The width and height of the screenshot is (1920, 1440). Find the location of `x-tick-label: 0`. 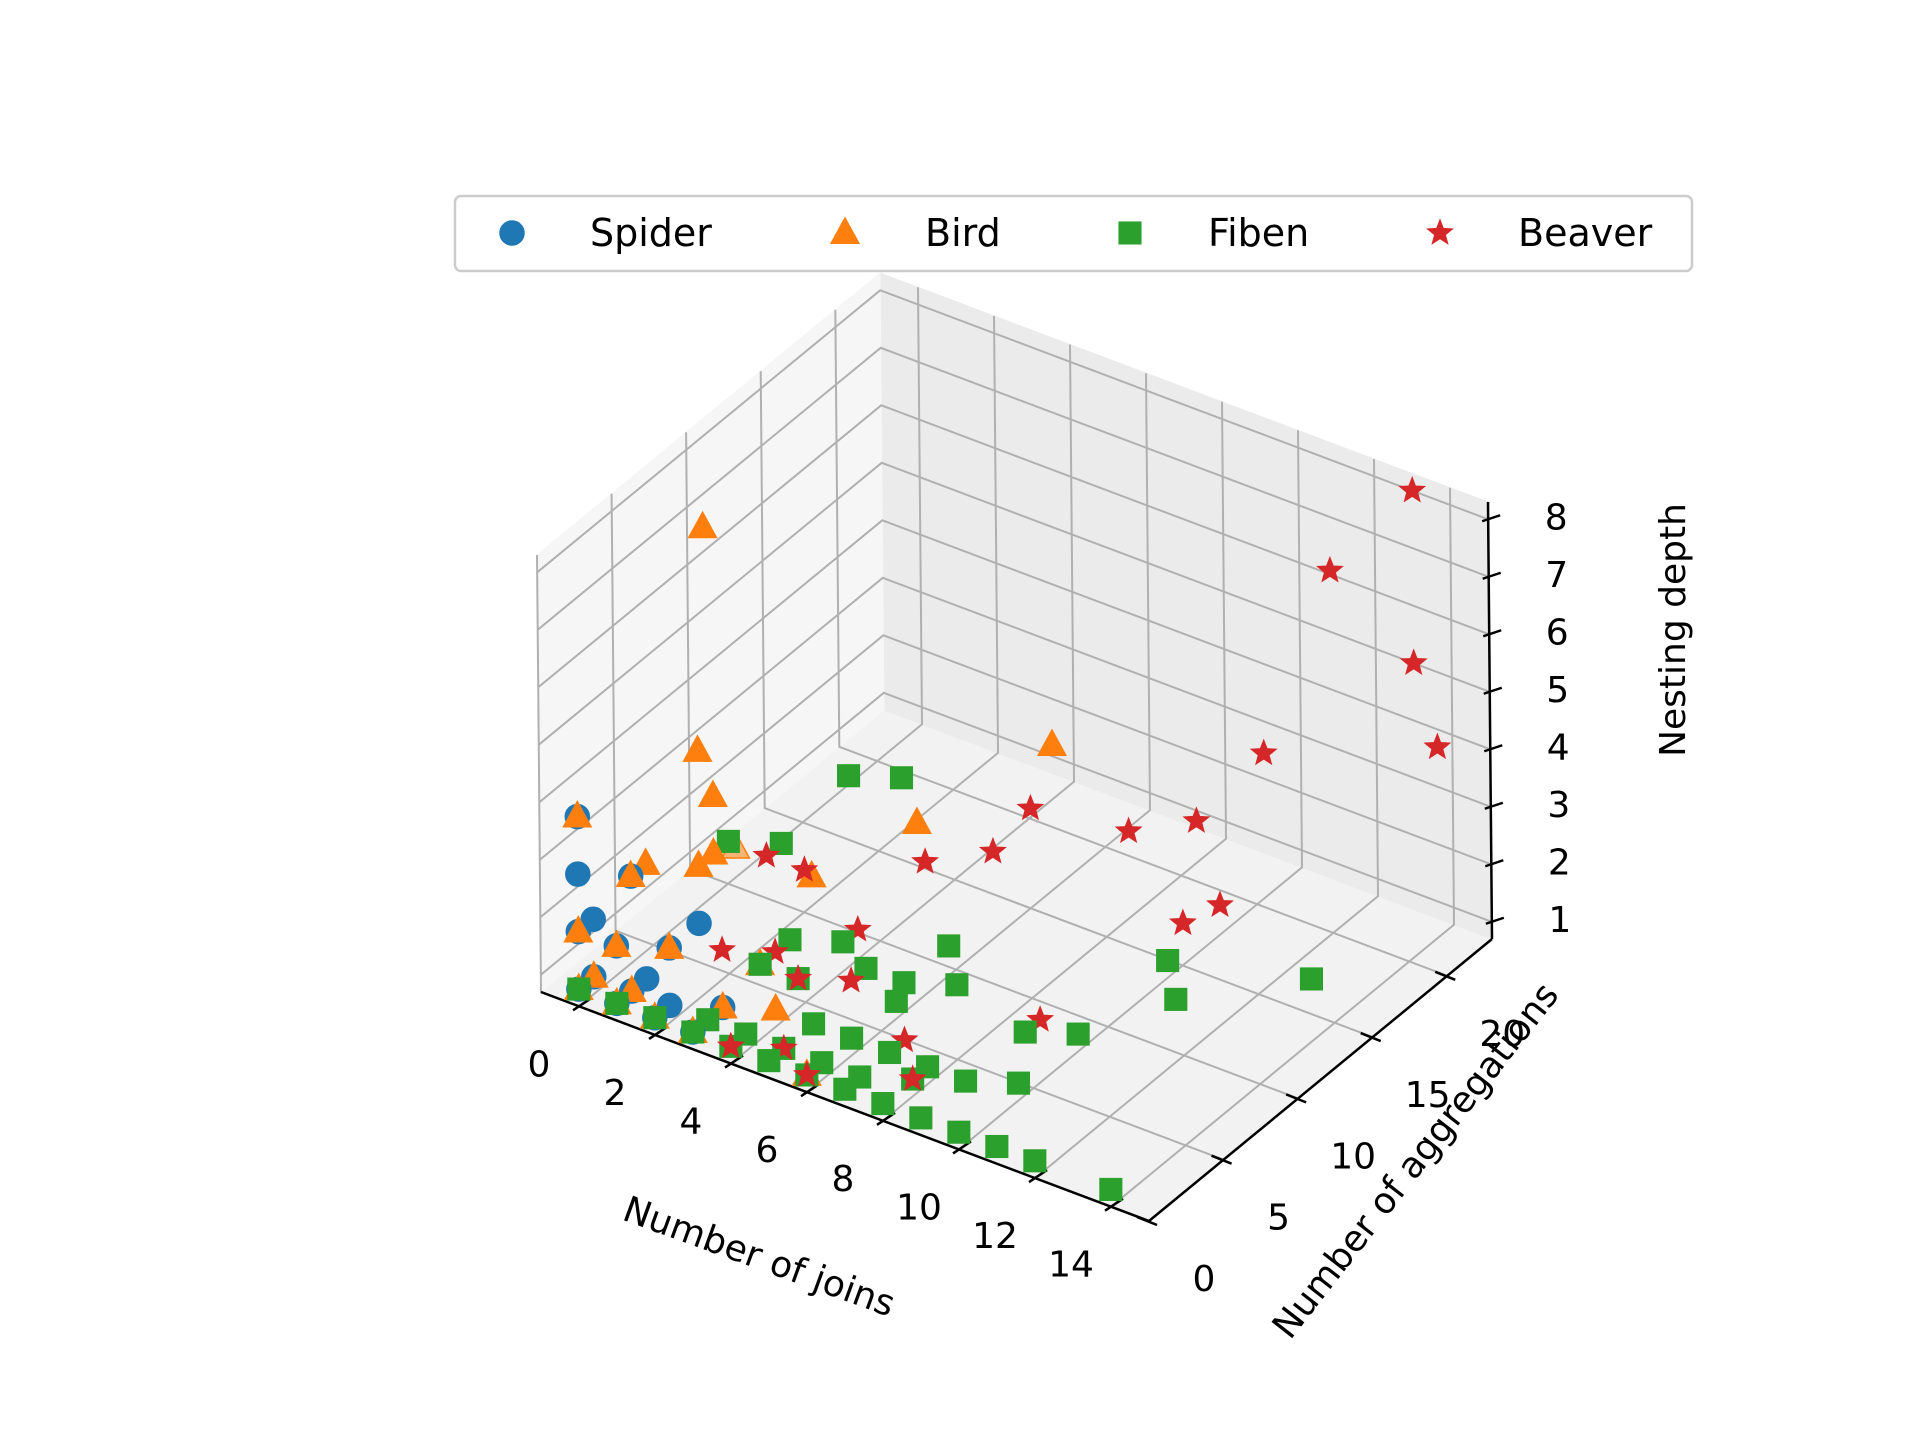

x-tick-label: 0 is located at coordinates (539, 1064).